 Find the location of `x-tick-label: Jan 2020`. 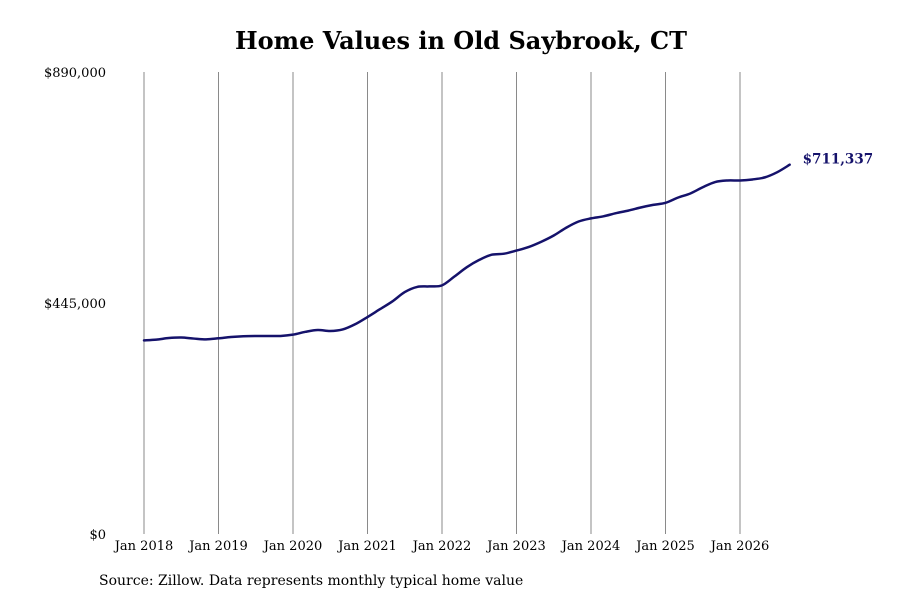

x-tick-label: Jan 2020 is located at coordinates (292, 546).